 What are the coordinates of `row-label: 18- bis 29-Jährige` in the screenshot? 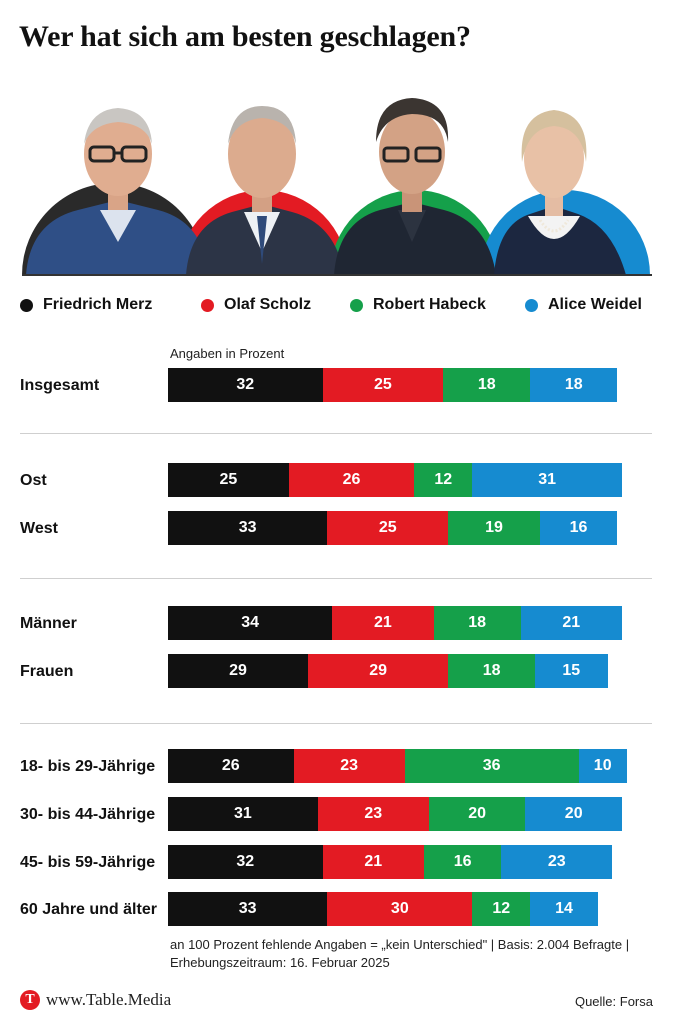 It's located at (88, 766).